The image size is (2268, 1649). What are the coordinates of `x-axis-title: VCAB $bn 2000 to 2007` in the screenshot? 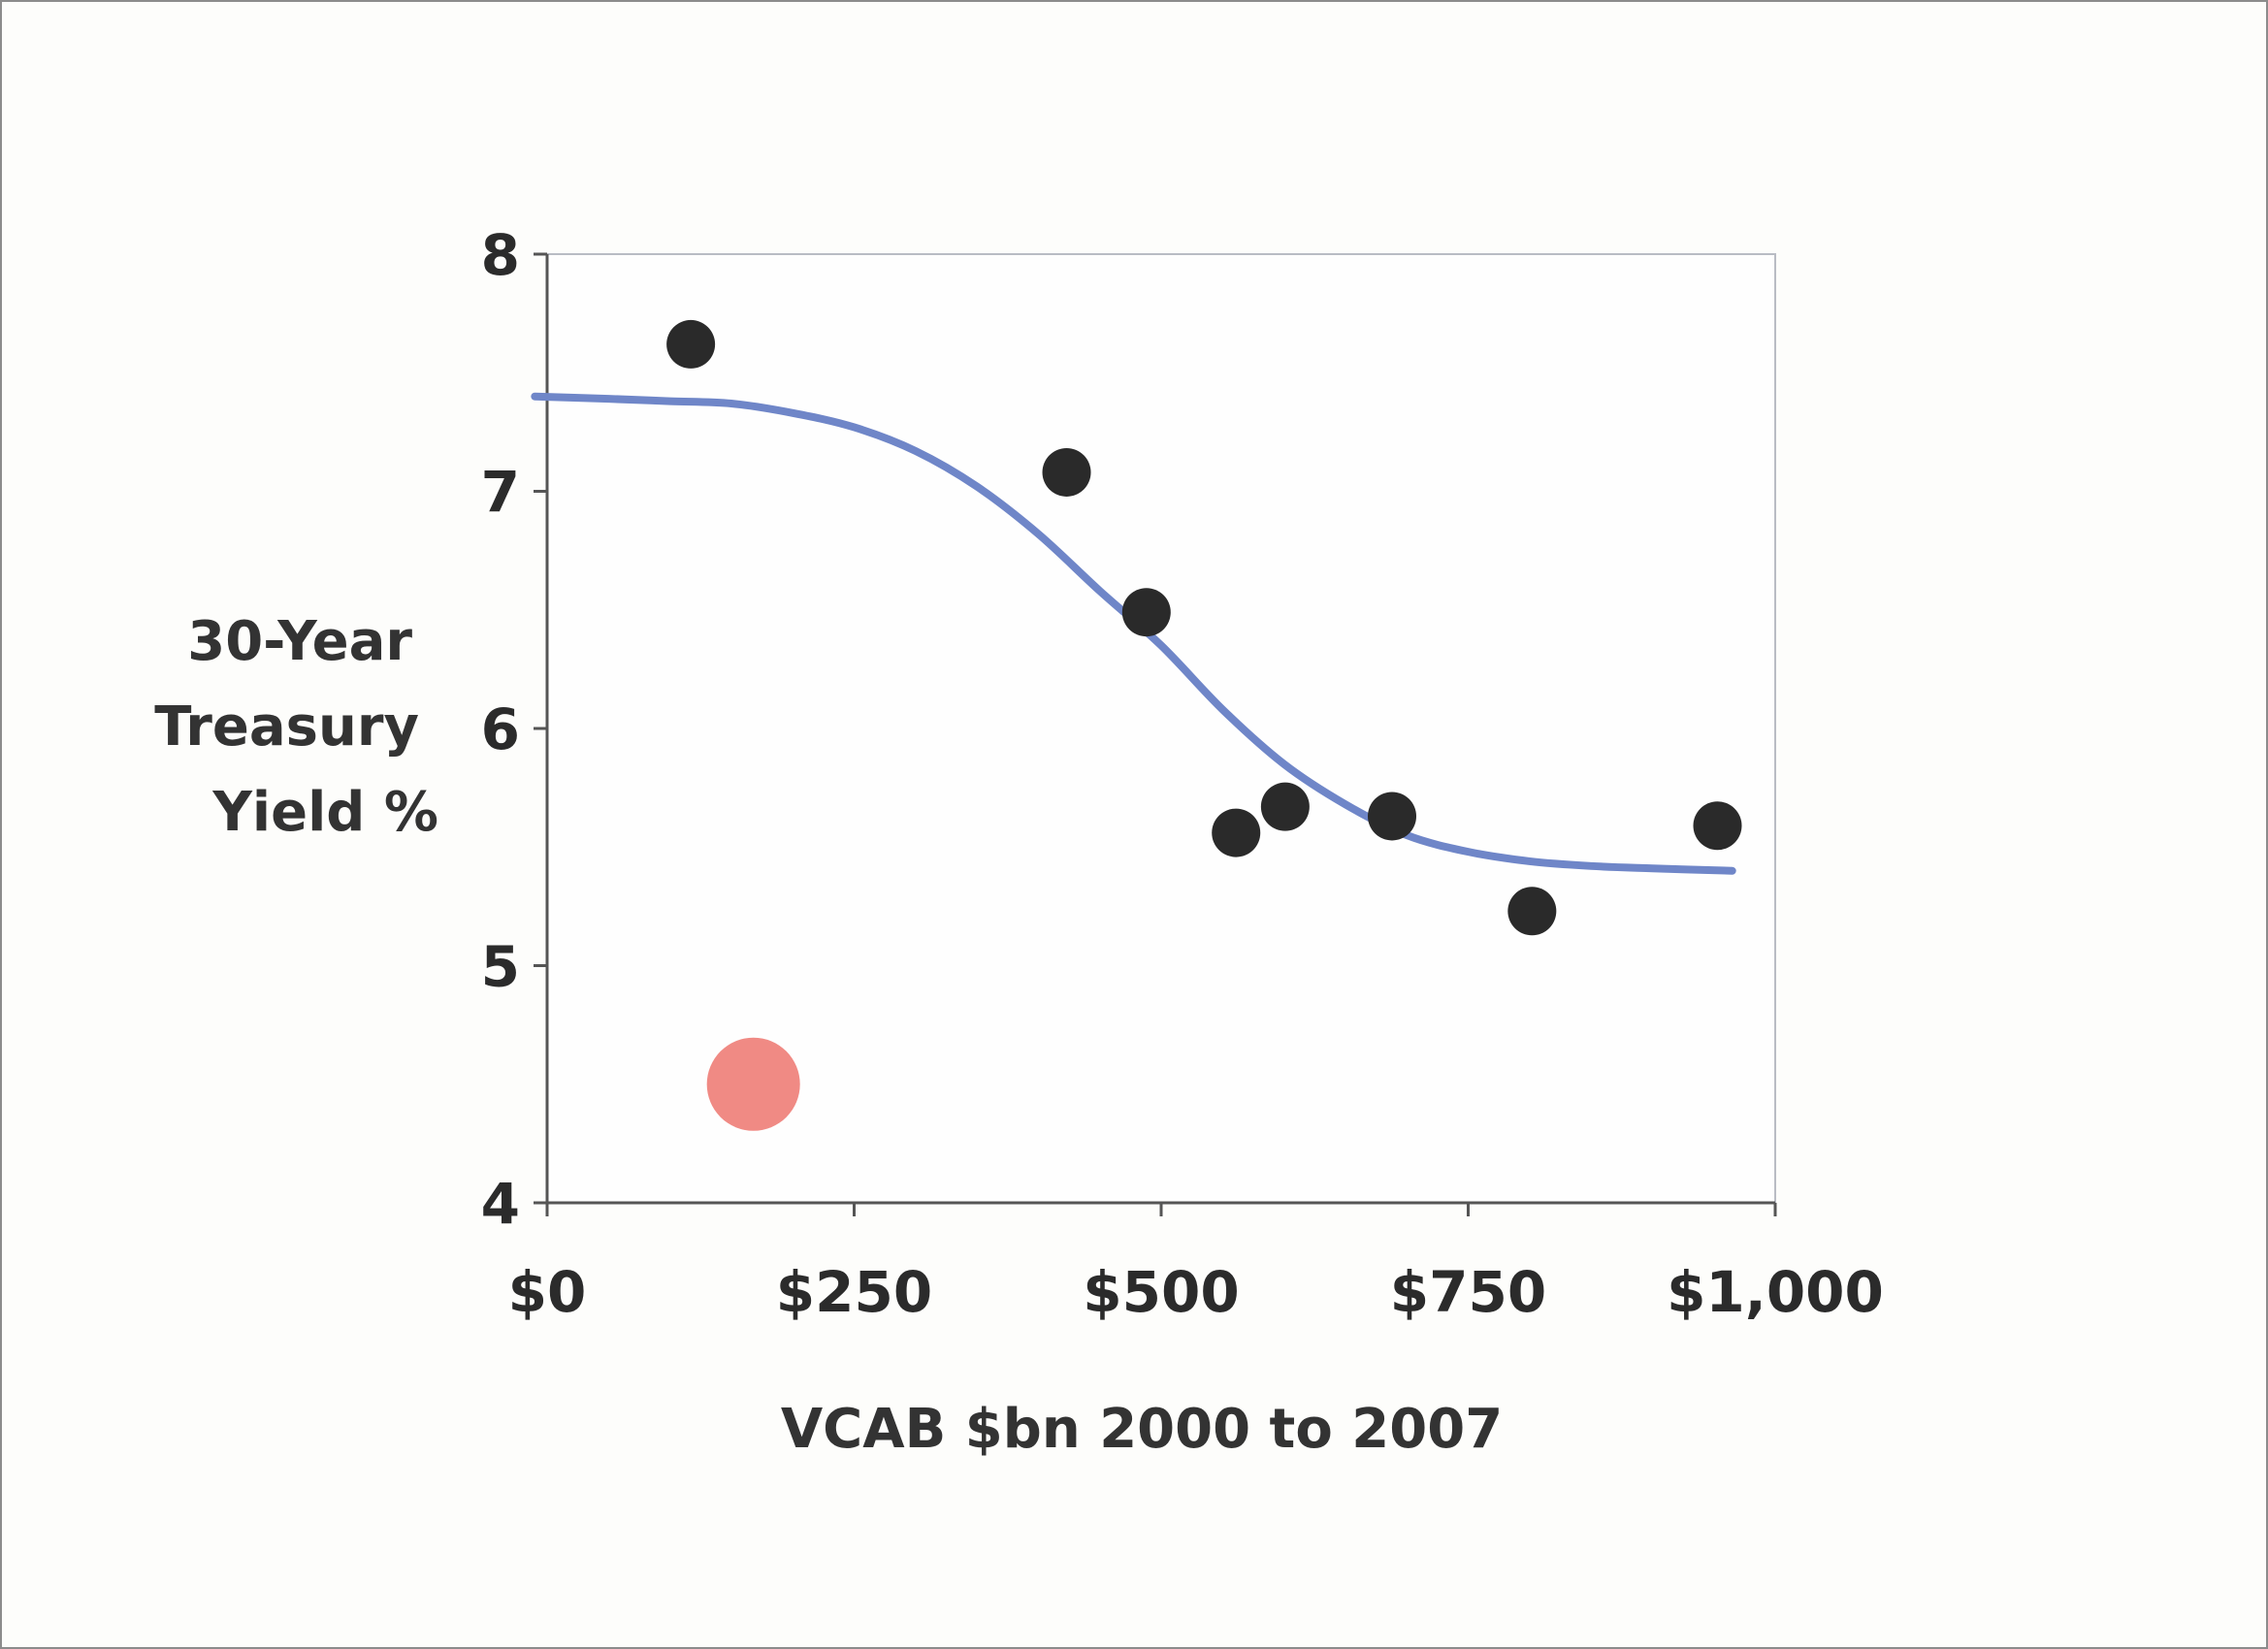 It's located at (1142, 1429).